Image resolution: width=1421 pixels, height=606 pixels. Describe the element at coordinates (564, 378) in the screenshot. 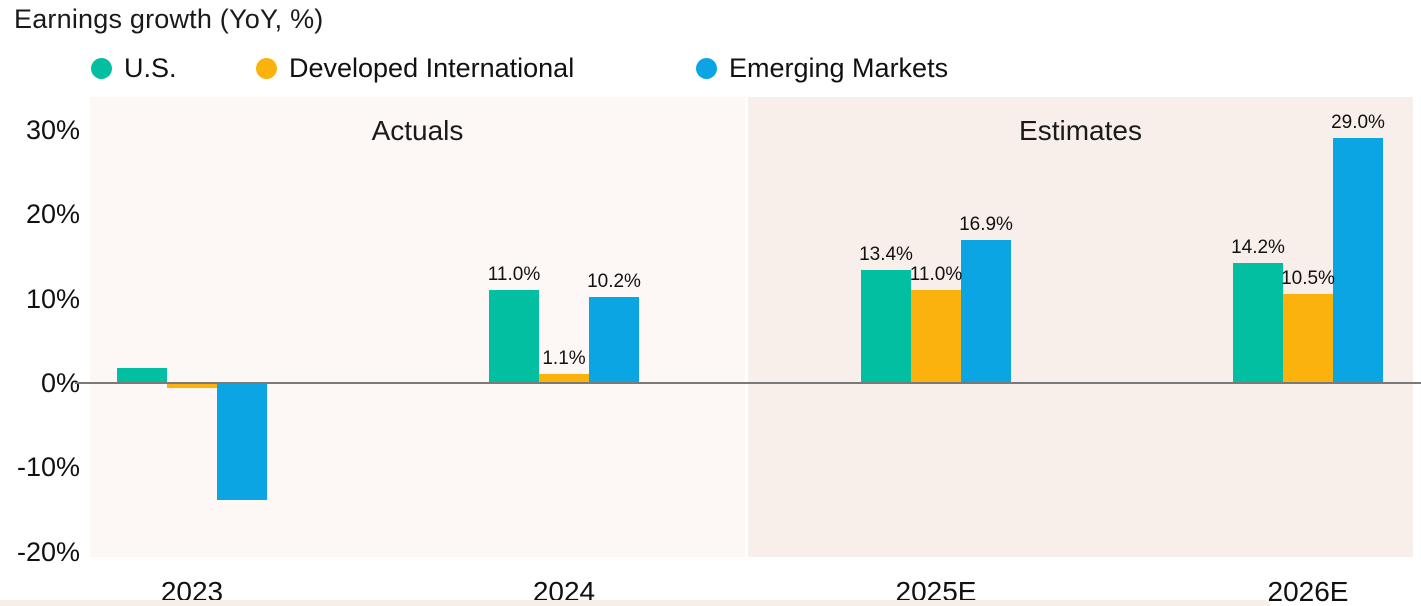

I see `bar-dev_intl-2024` at that location.